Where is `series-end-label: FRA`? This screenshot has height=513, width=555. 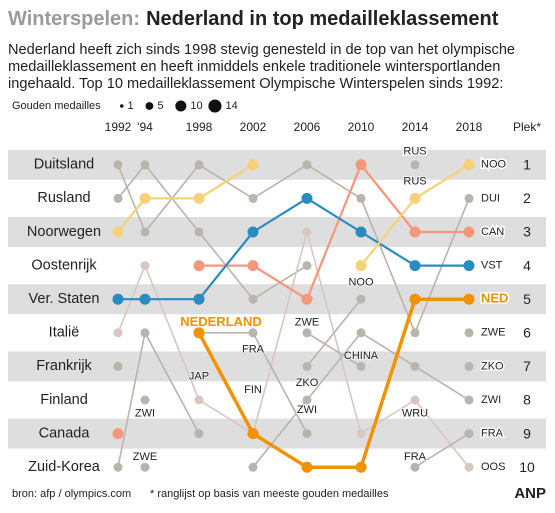
series-end-label: FRA is located at coordinates (492, 434).